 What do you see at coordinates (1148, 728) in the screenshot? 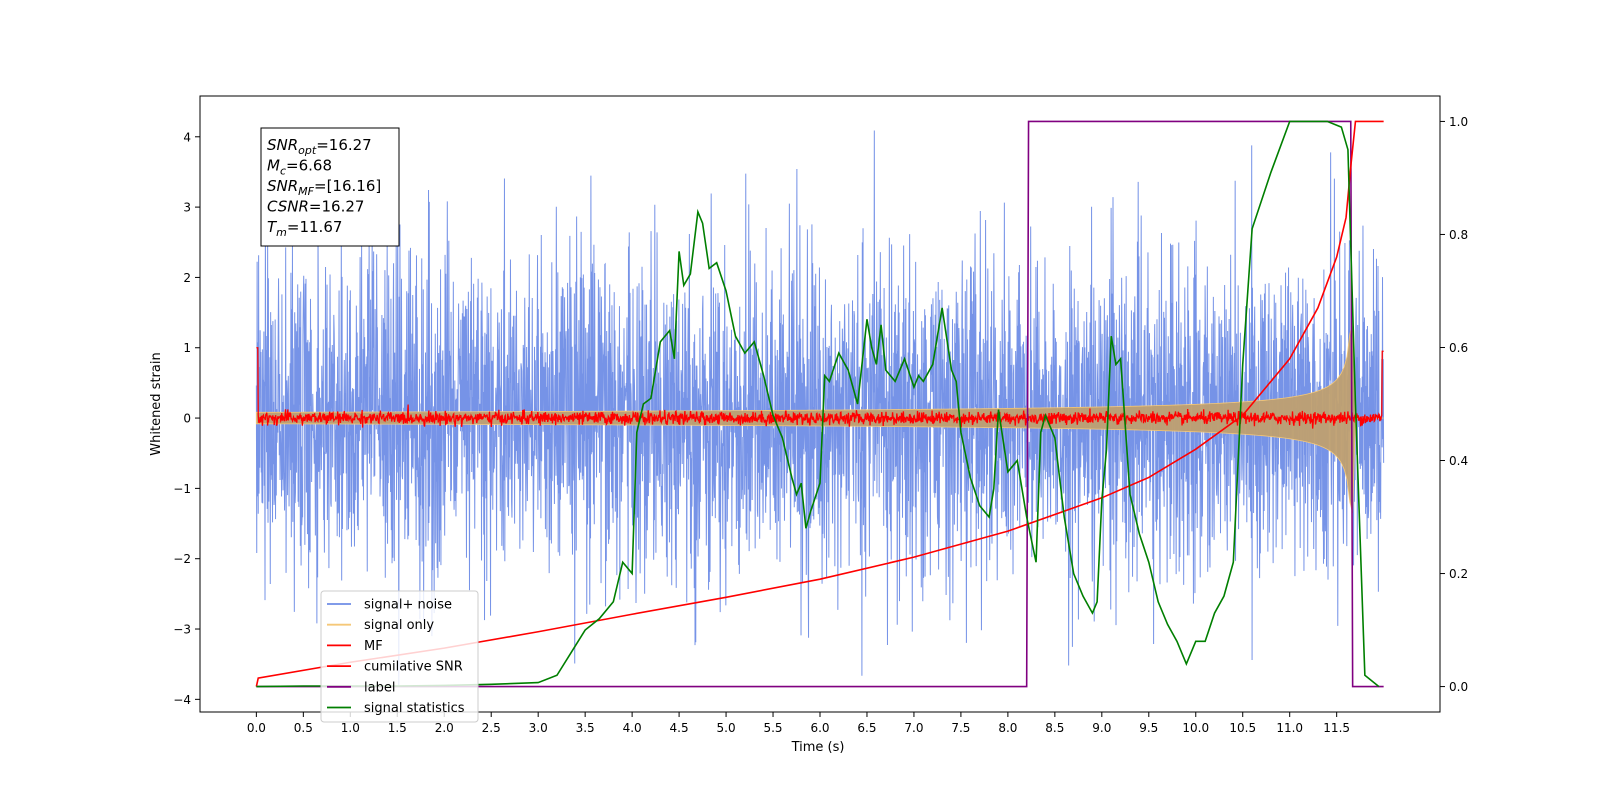
I see `x-tick-label: 9.5` at bounding box center [1148, 728].